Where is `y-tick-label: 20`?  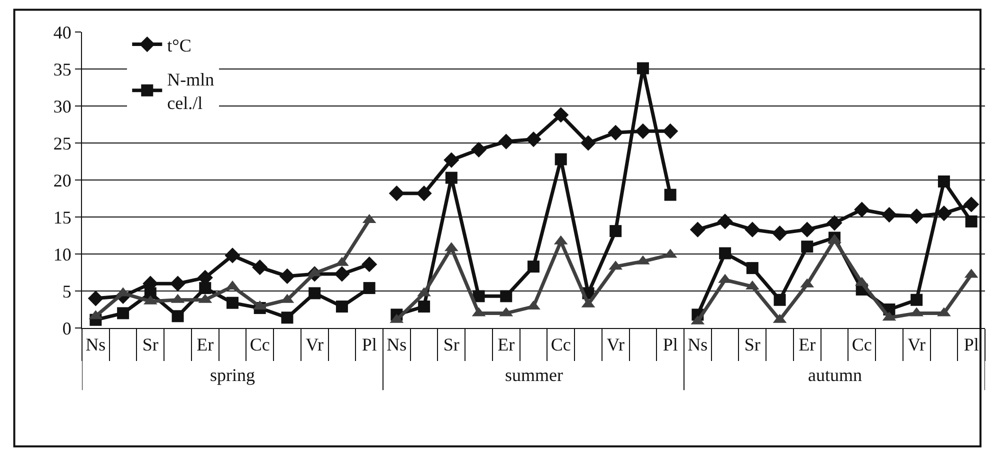 y-tick-label: 20 is located at coordinates (62, 180).